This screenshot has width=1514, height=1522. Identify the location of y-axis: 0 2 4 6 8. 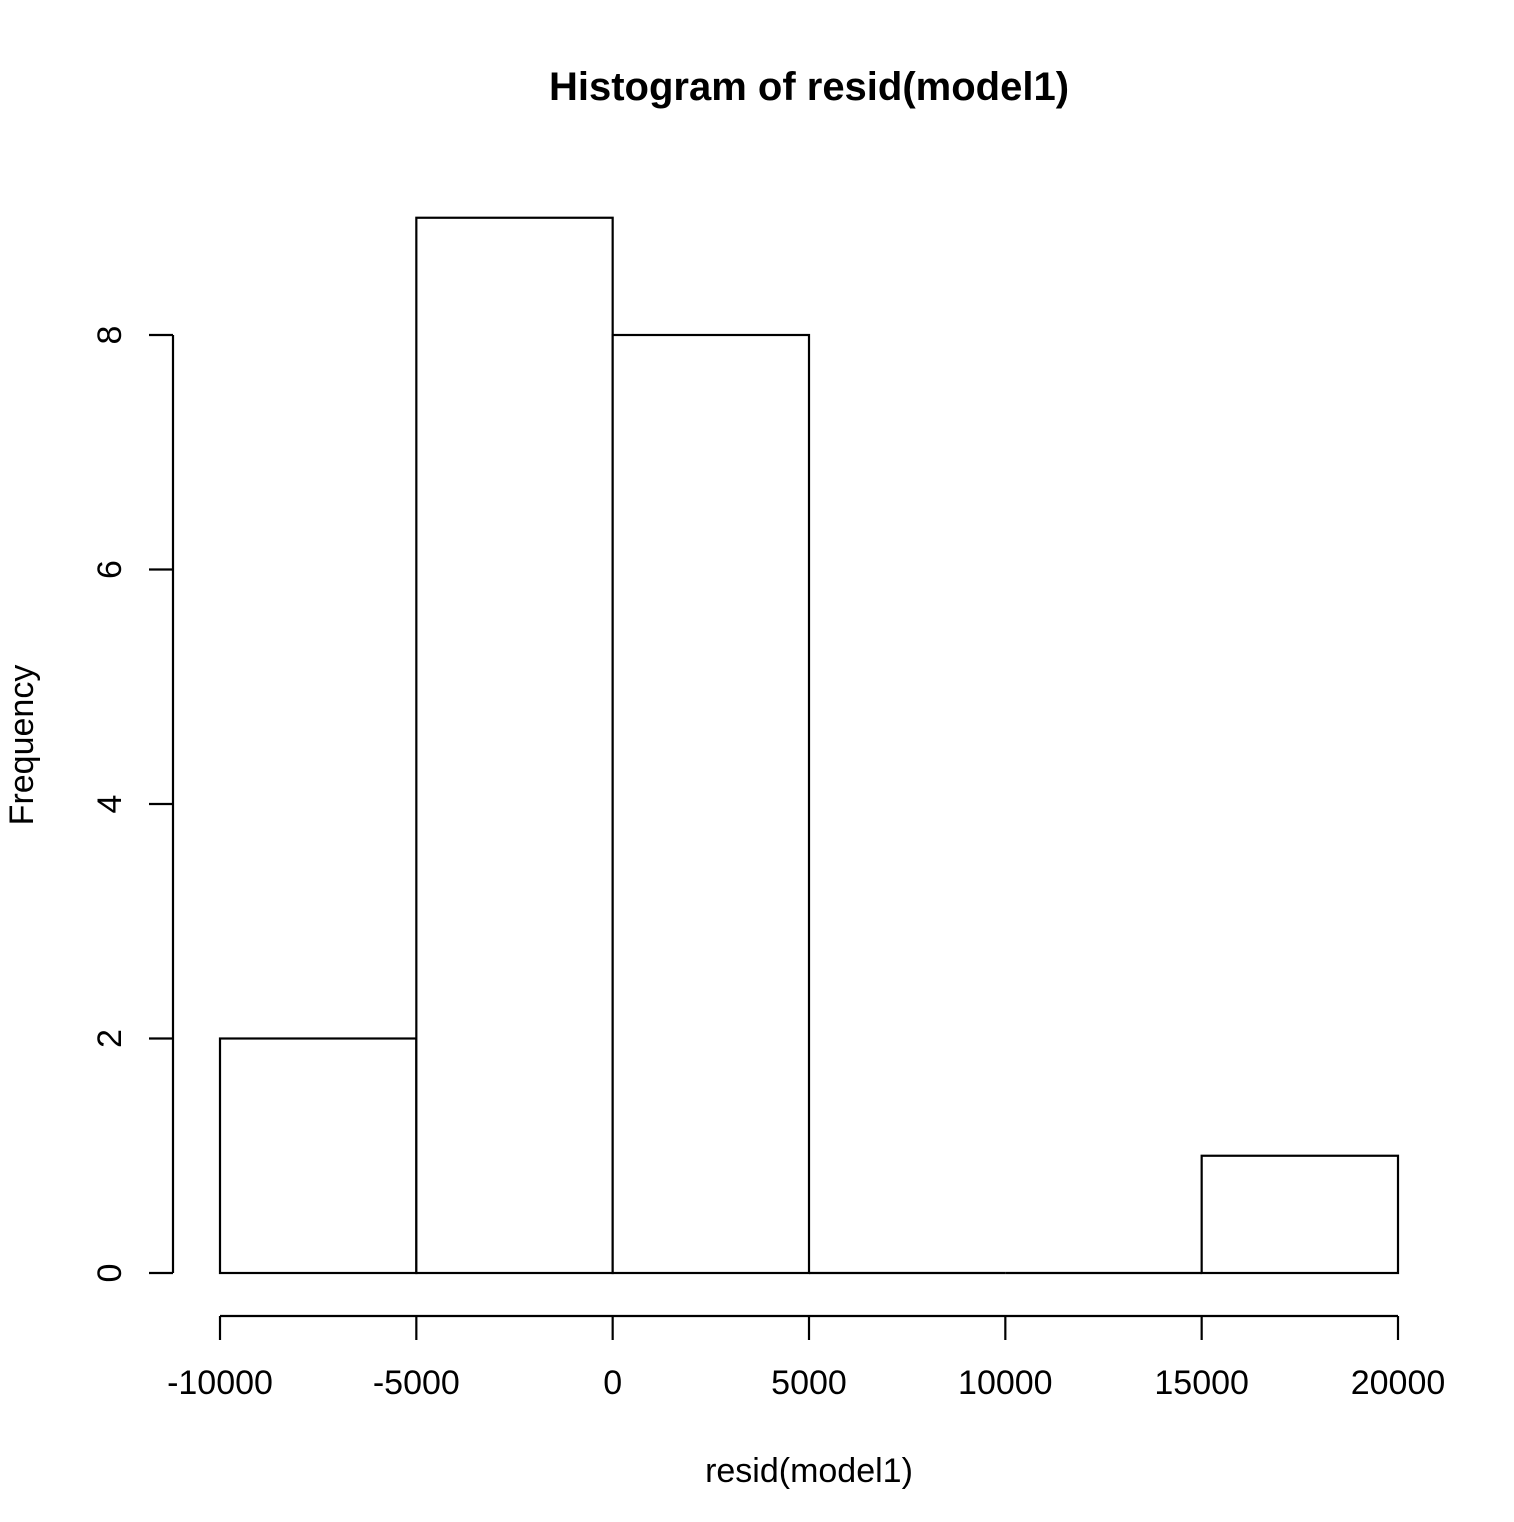
(133, 804).